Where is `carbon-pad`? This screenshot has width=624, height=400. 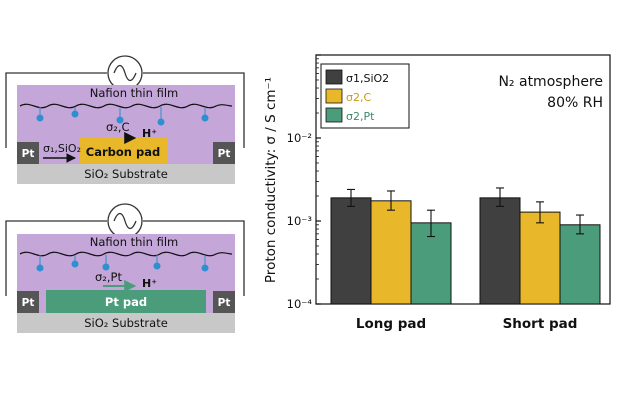 carbon-pad is located at coordinates (123, 151).